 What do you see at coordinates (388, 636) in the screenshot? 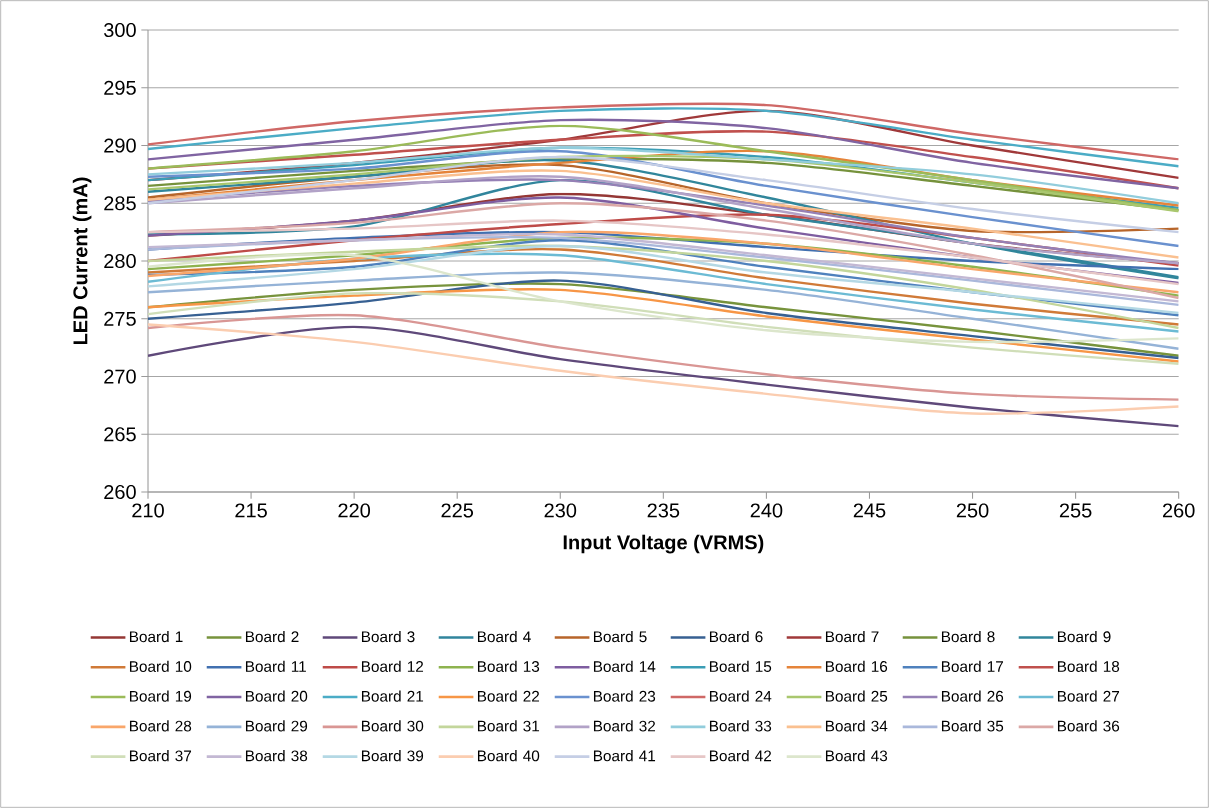
I see `legend-label: Board 3` at bounding box center [388, 636].